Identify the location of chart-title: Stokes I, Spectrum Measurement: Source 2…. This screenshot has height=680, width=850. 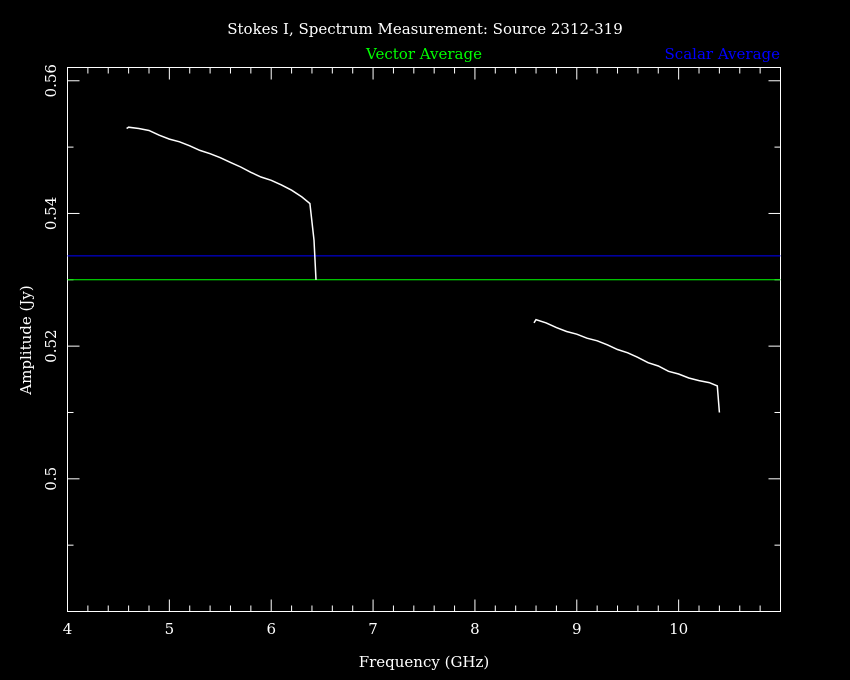
(425, 29).